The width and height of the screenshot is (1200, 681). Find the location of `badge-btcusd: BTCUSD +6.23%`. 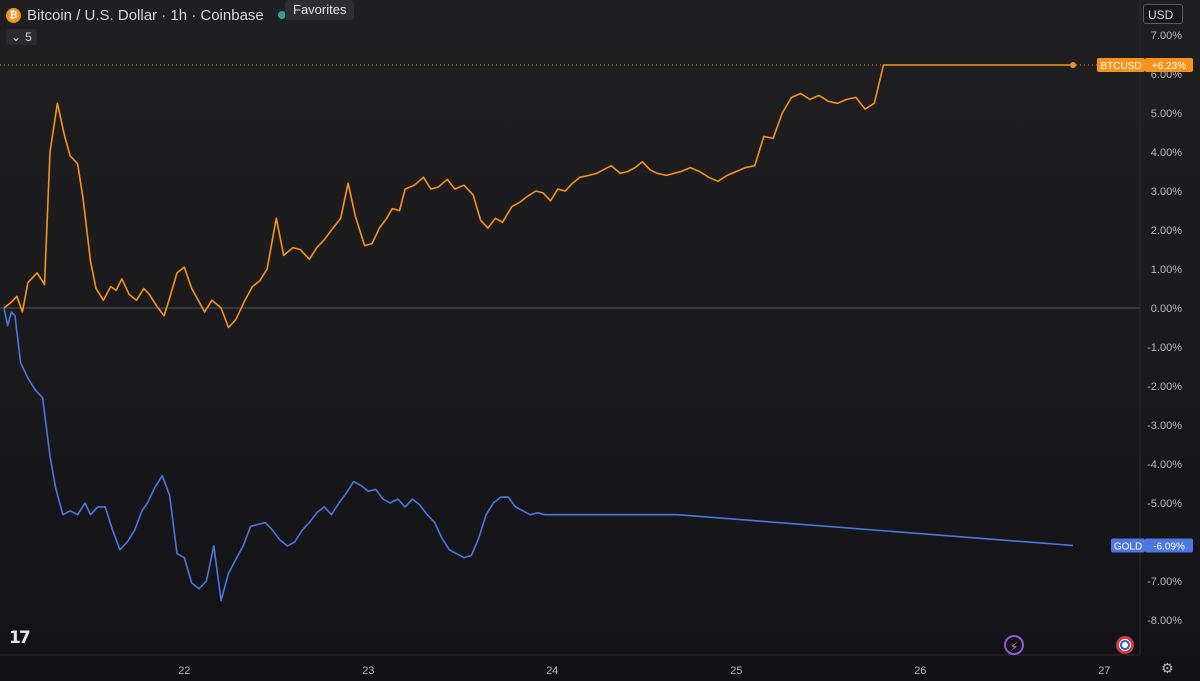

badge-btcusd: BTCUSD +6.23% is located at coordinates (1145, 65).